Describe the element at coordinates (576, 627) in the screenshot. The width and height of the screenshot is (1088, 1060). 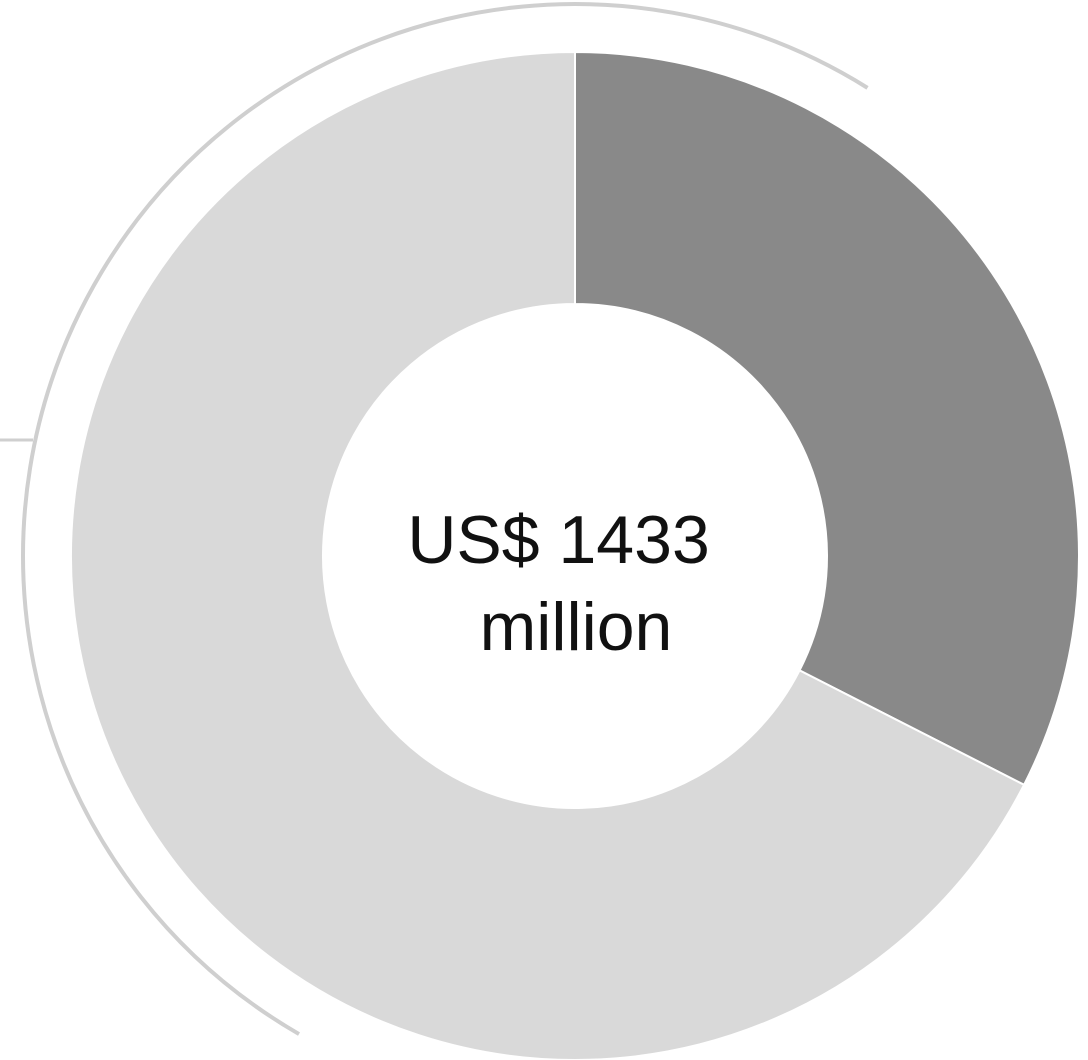
I see `center-label-line-2: million` at that location.